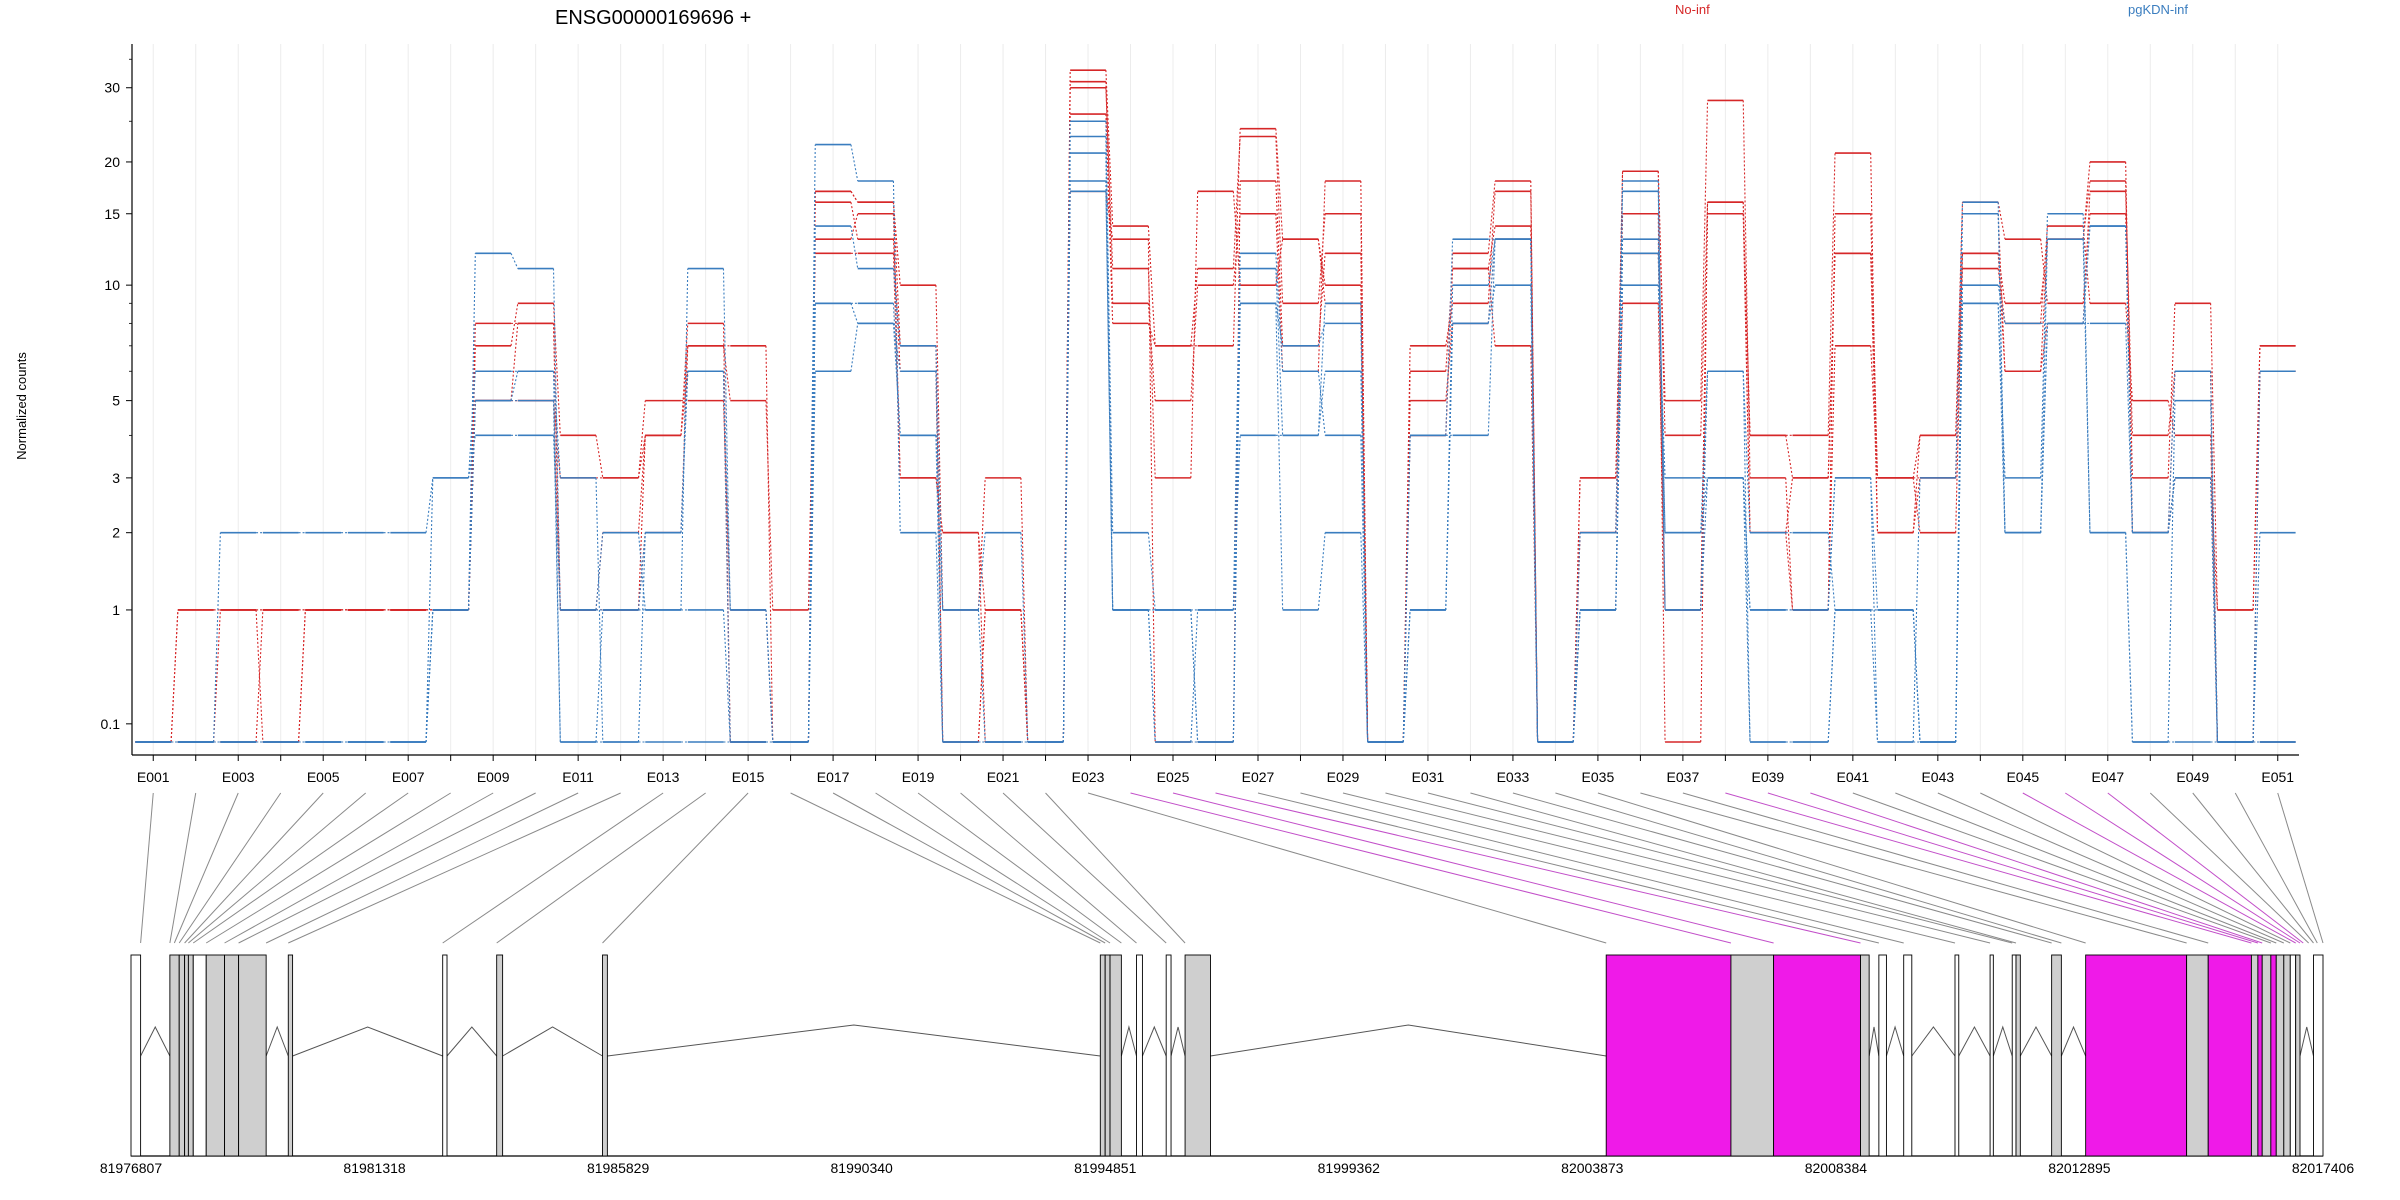  Describe the element at coordinates (1768, 777) in the screenshot. I see `x-tick-label: E039` at that location.